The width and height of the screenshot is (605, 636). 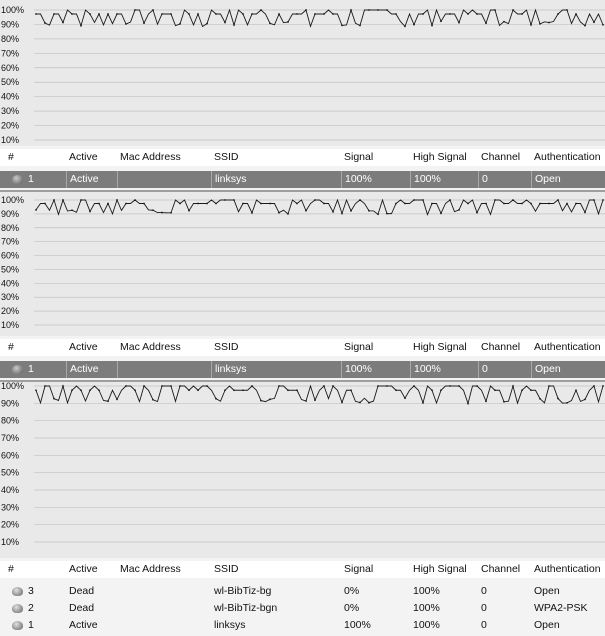 I want to click on panel-divider, so click(x=302, y=381).